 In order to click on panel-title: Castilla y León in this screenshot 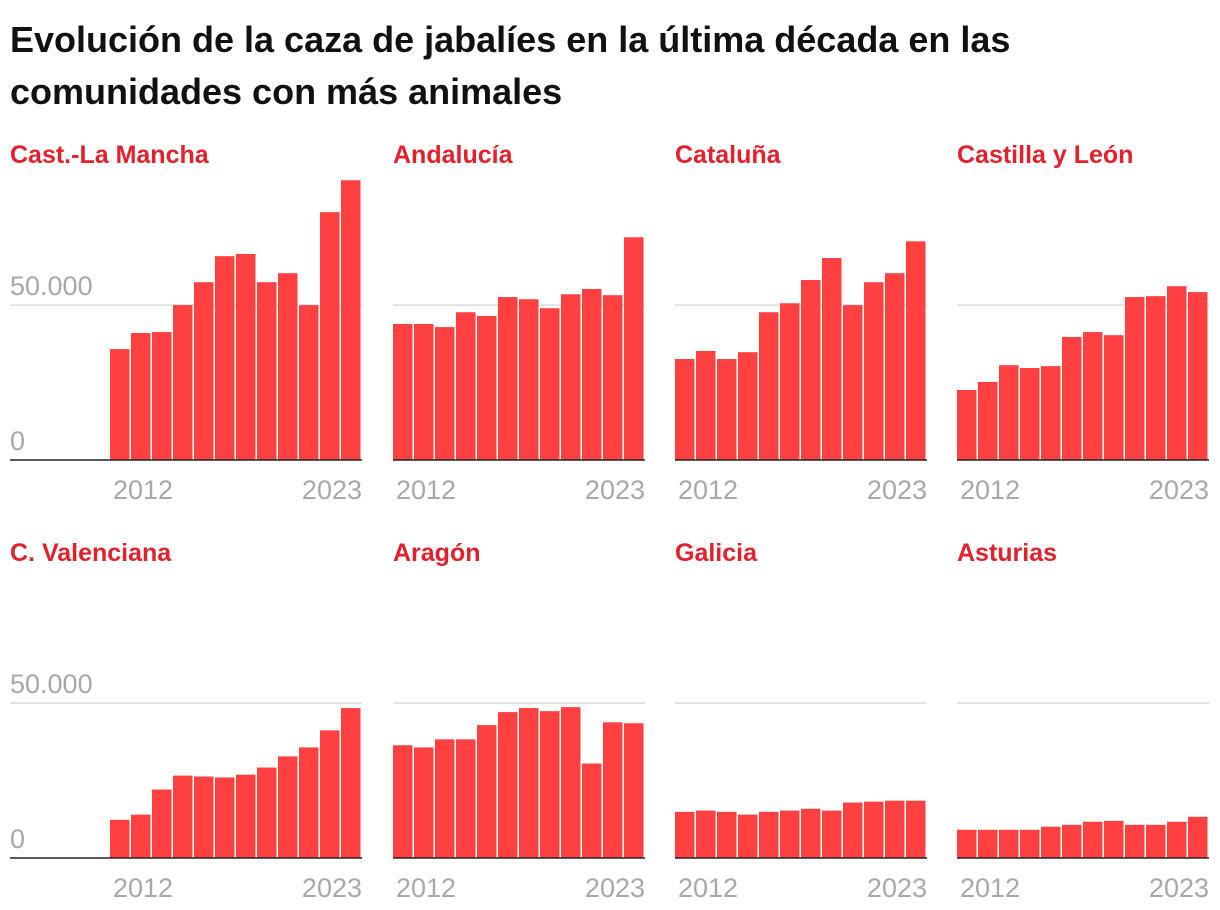, I will do `click(1045, 155)`.